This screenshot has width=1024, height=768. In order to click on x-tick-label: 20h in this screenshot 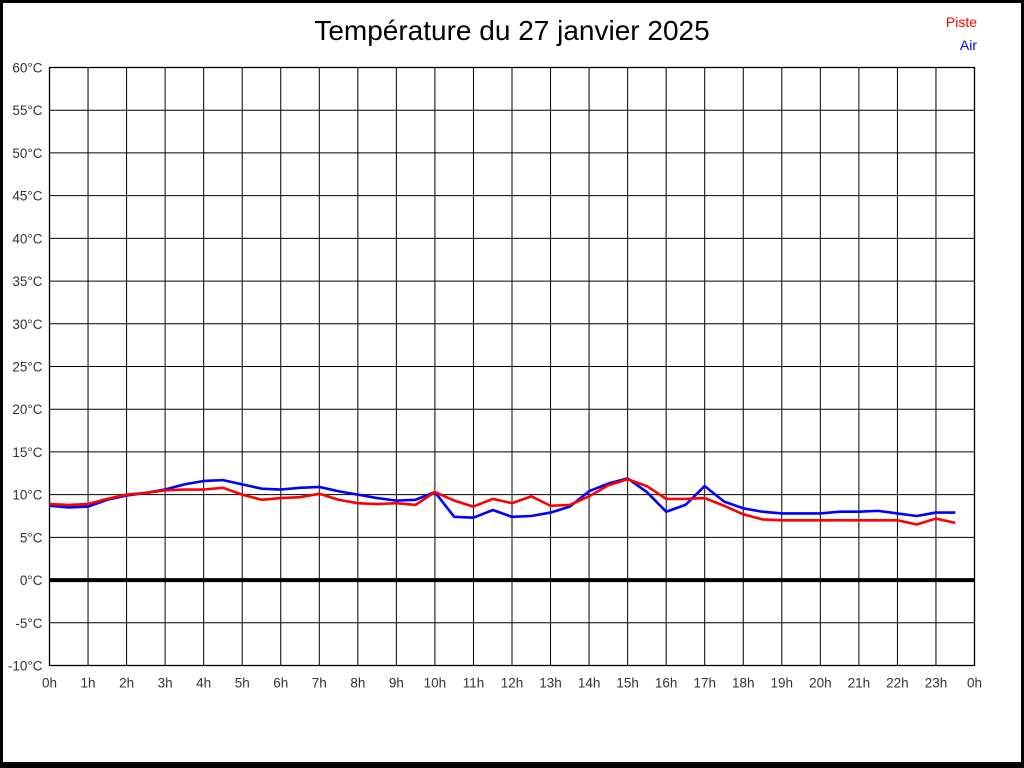, I will do `click(820, 683)`.